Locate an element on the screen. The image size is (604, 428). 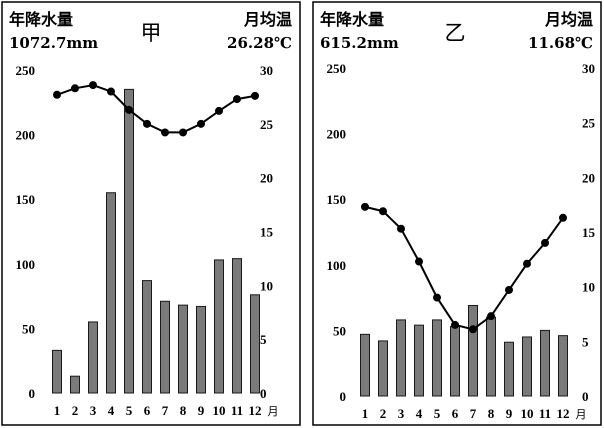
chart-title: 甲 is located at coordinates (151, 33).